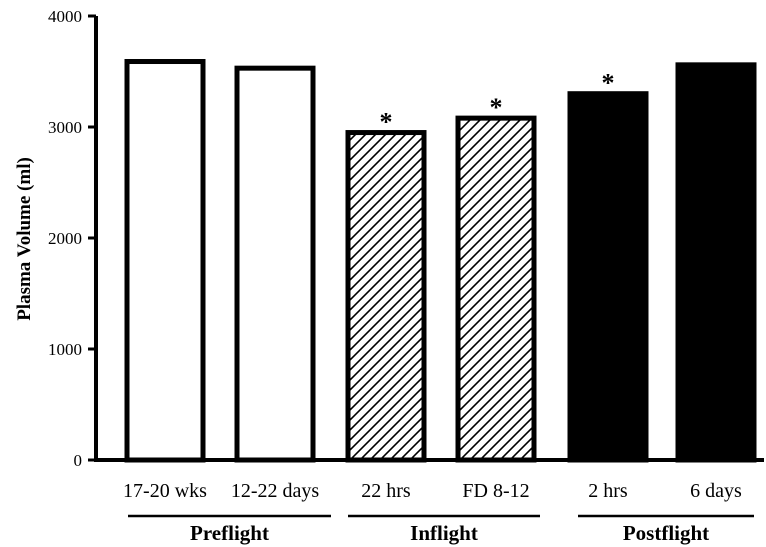  I want to click on group-label-inflight: Inflight, so click(444, 533).